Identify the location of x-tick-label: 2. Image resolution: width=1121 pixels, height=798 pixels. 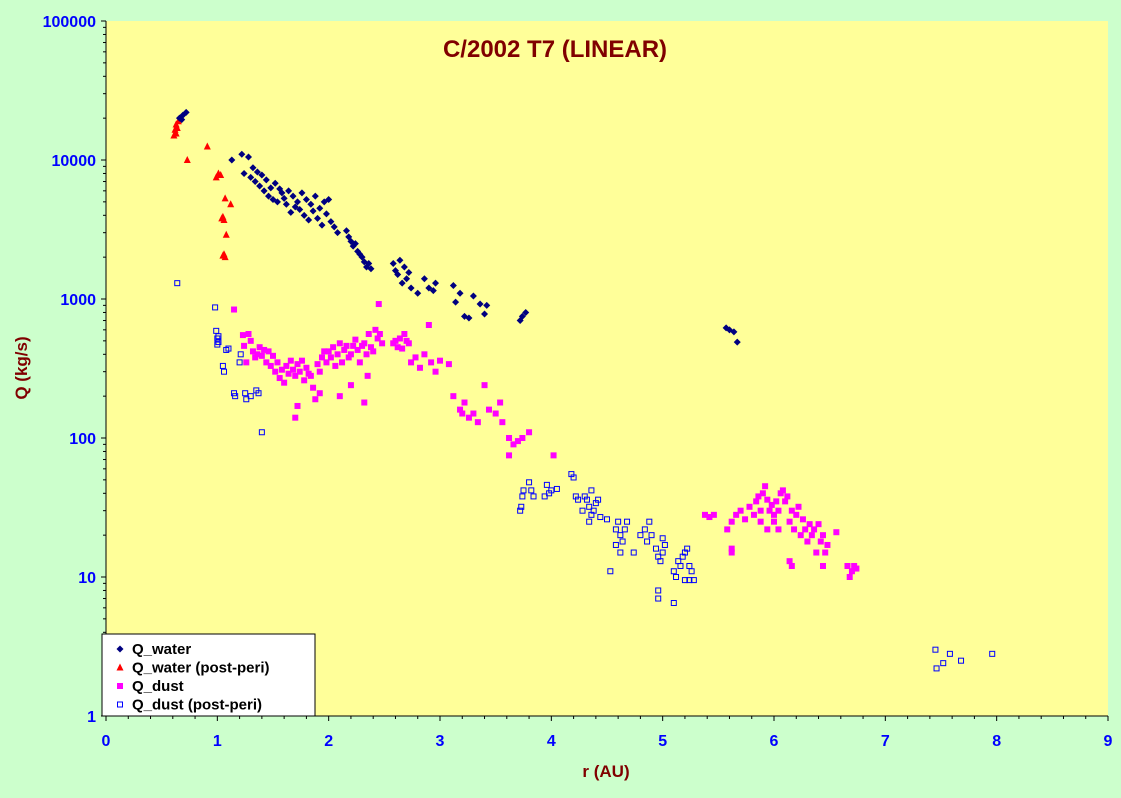
(328, 741).